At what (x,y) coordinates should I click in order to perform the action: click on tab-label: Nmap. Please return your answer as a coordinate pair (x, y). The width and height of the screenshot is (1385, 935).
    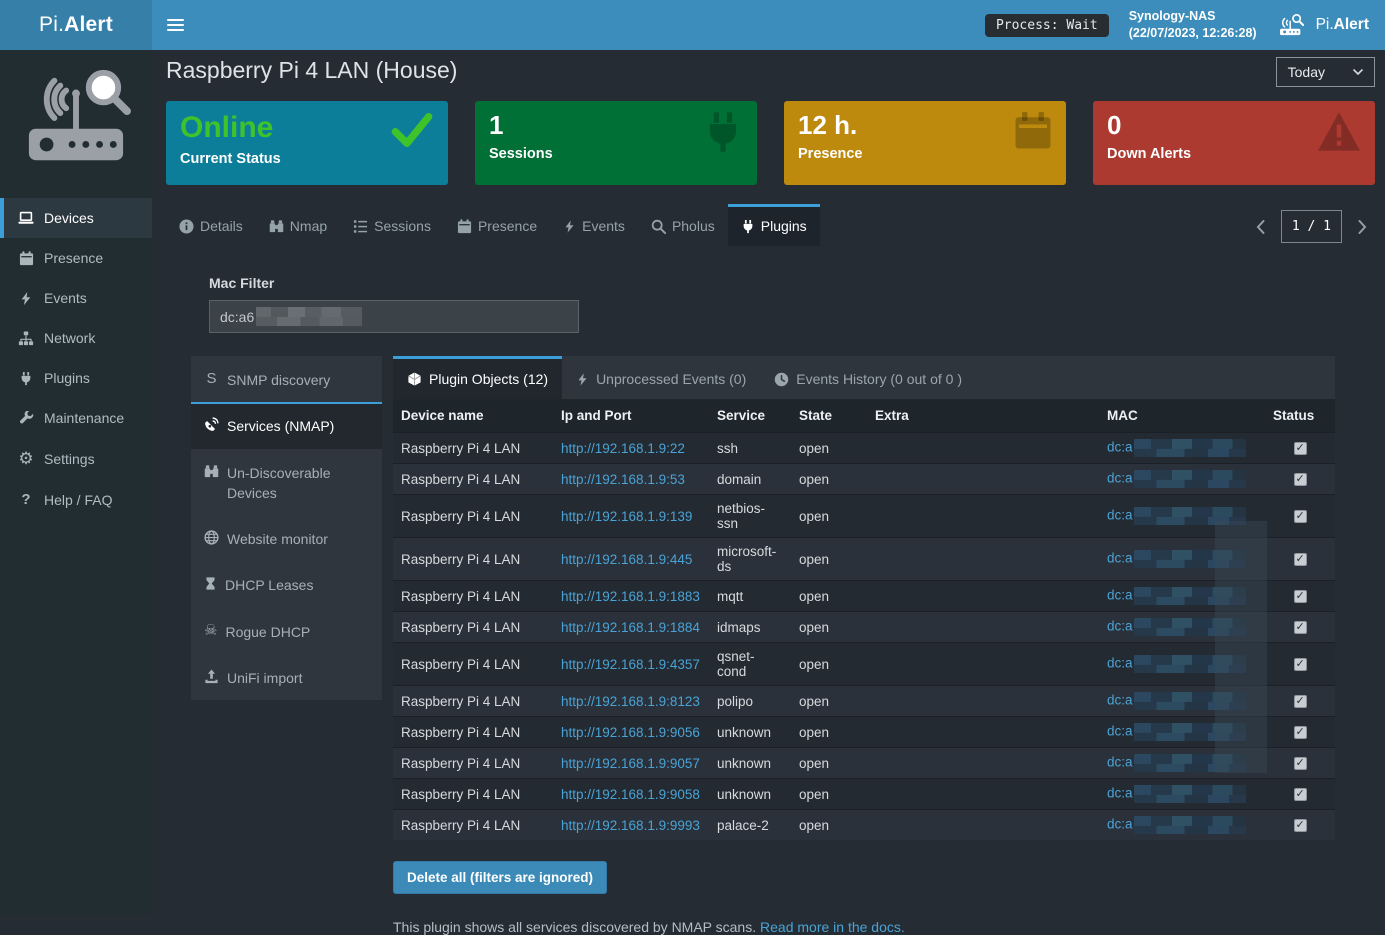
    Looking at the image, I should click on (308, 226).